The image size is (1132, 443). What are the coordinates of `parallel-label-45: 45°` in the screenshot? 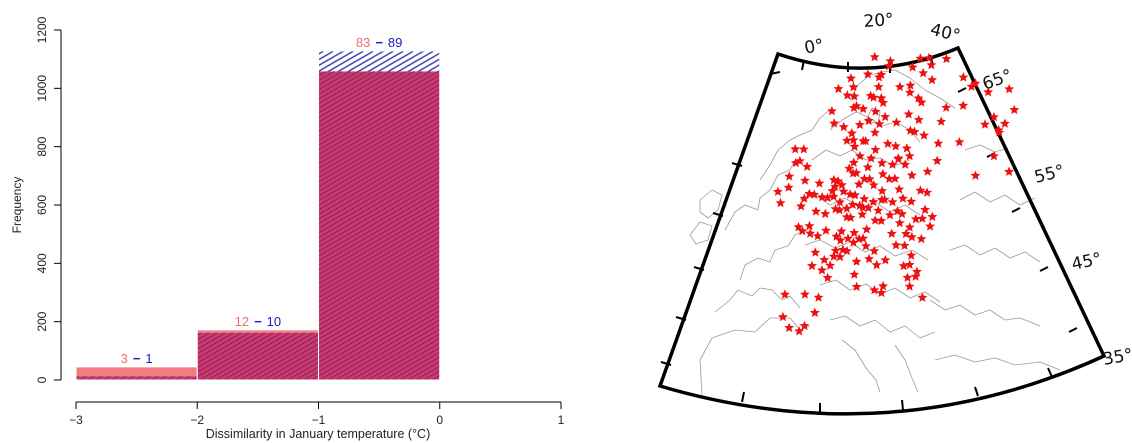 It's located at (1087, 262).